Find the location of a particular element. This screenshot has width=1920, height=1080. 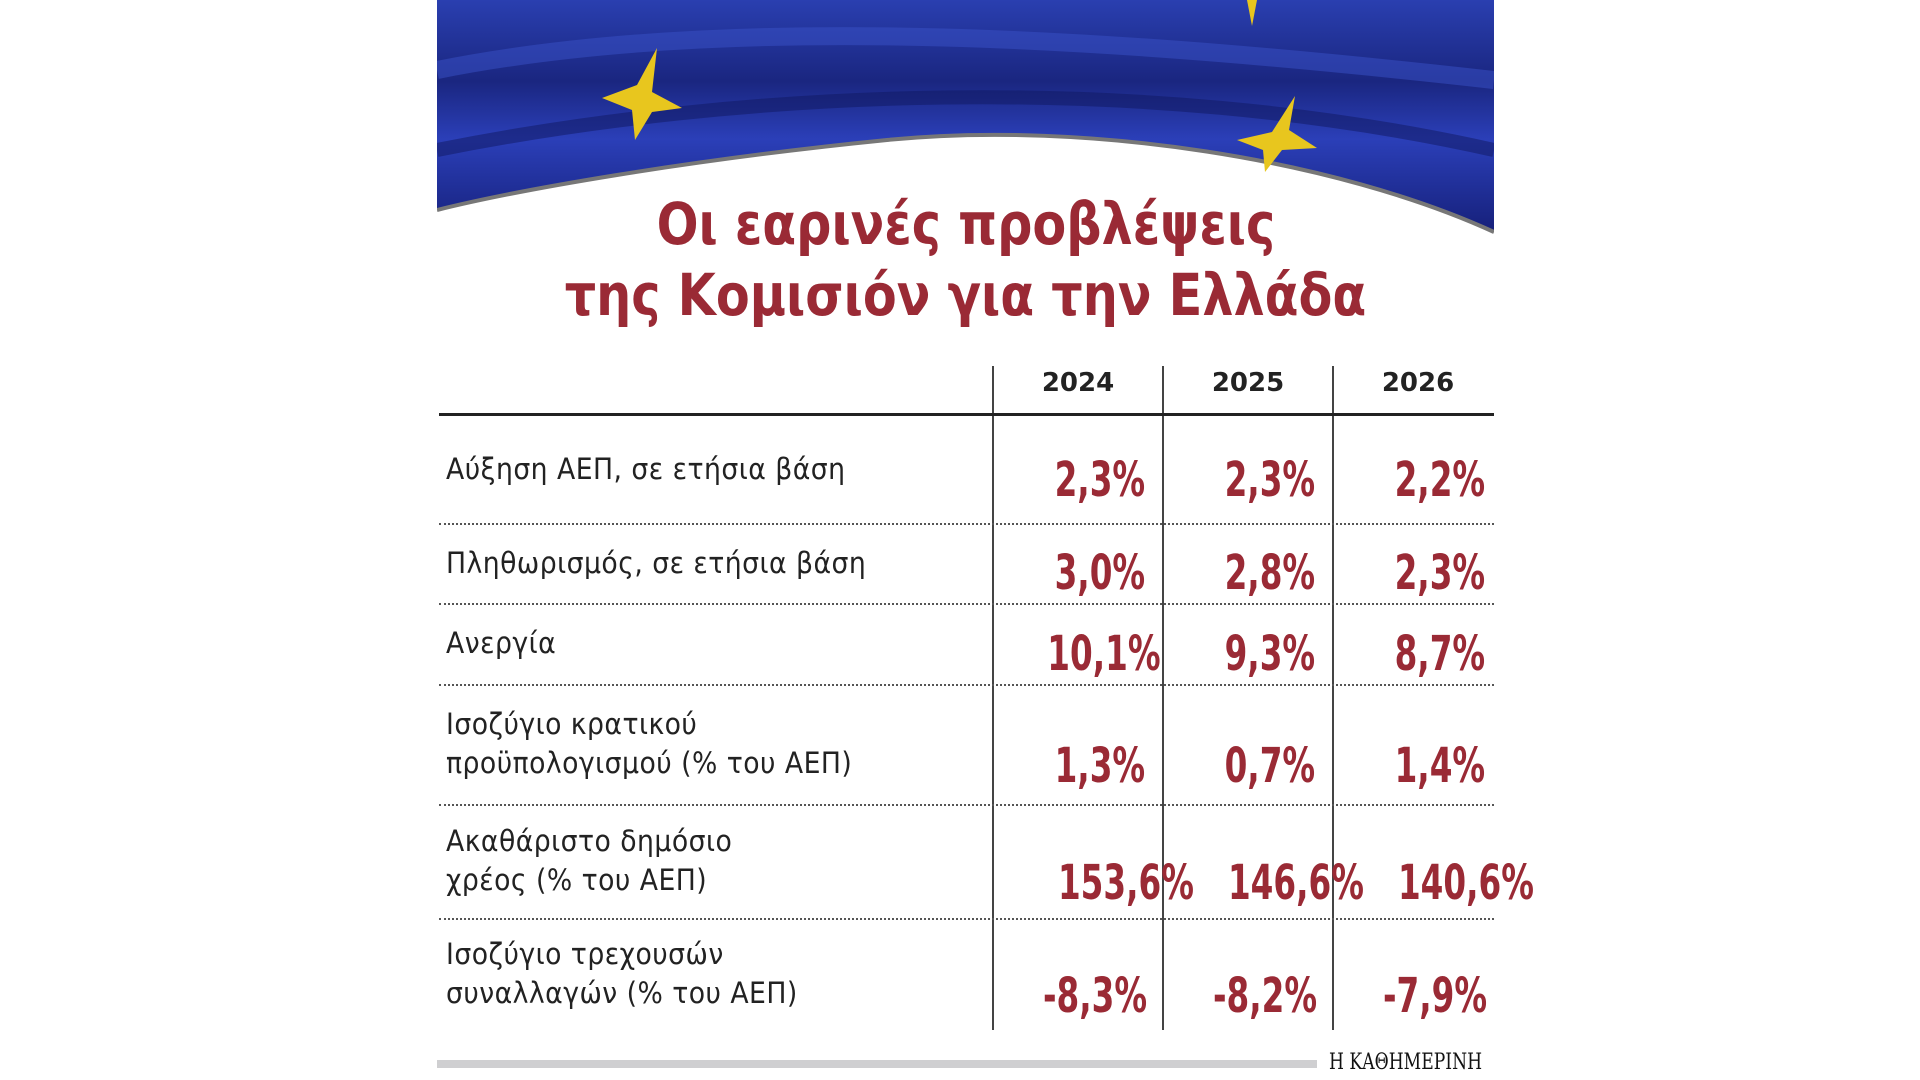

row-value: 2,8% is located at coordinates (1269, 573).